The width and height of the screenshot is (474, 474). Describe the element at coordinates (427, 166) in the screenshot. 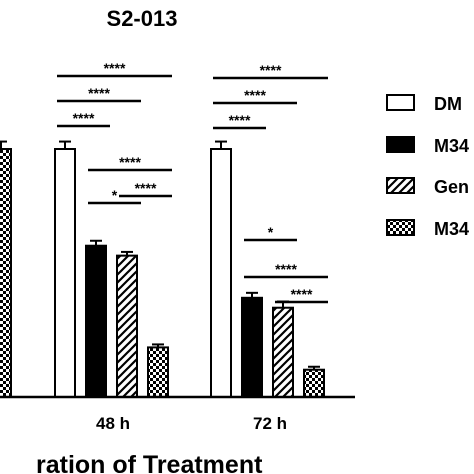

I see `legend: DM M34 Gen M34` at that location.